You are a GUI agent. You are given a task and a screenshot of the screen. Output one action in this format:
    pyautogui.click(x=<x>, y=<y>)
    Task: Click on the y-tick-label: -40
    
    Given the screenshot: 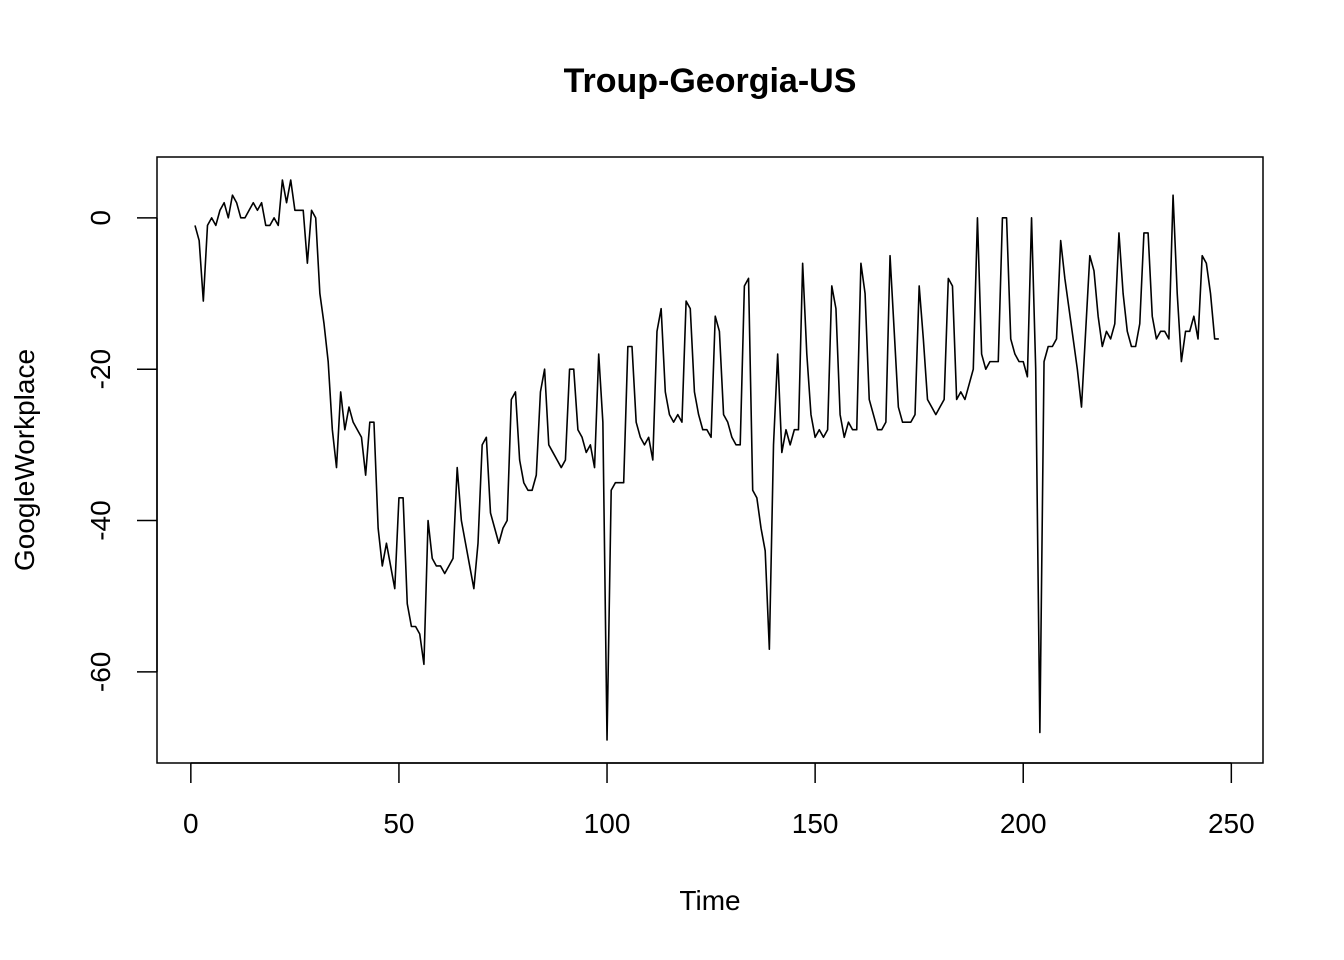 What is the action you would take?
    pyautogui.click(x=100, y=520)
    